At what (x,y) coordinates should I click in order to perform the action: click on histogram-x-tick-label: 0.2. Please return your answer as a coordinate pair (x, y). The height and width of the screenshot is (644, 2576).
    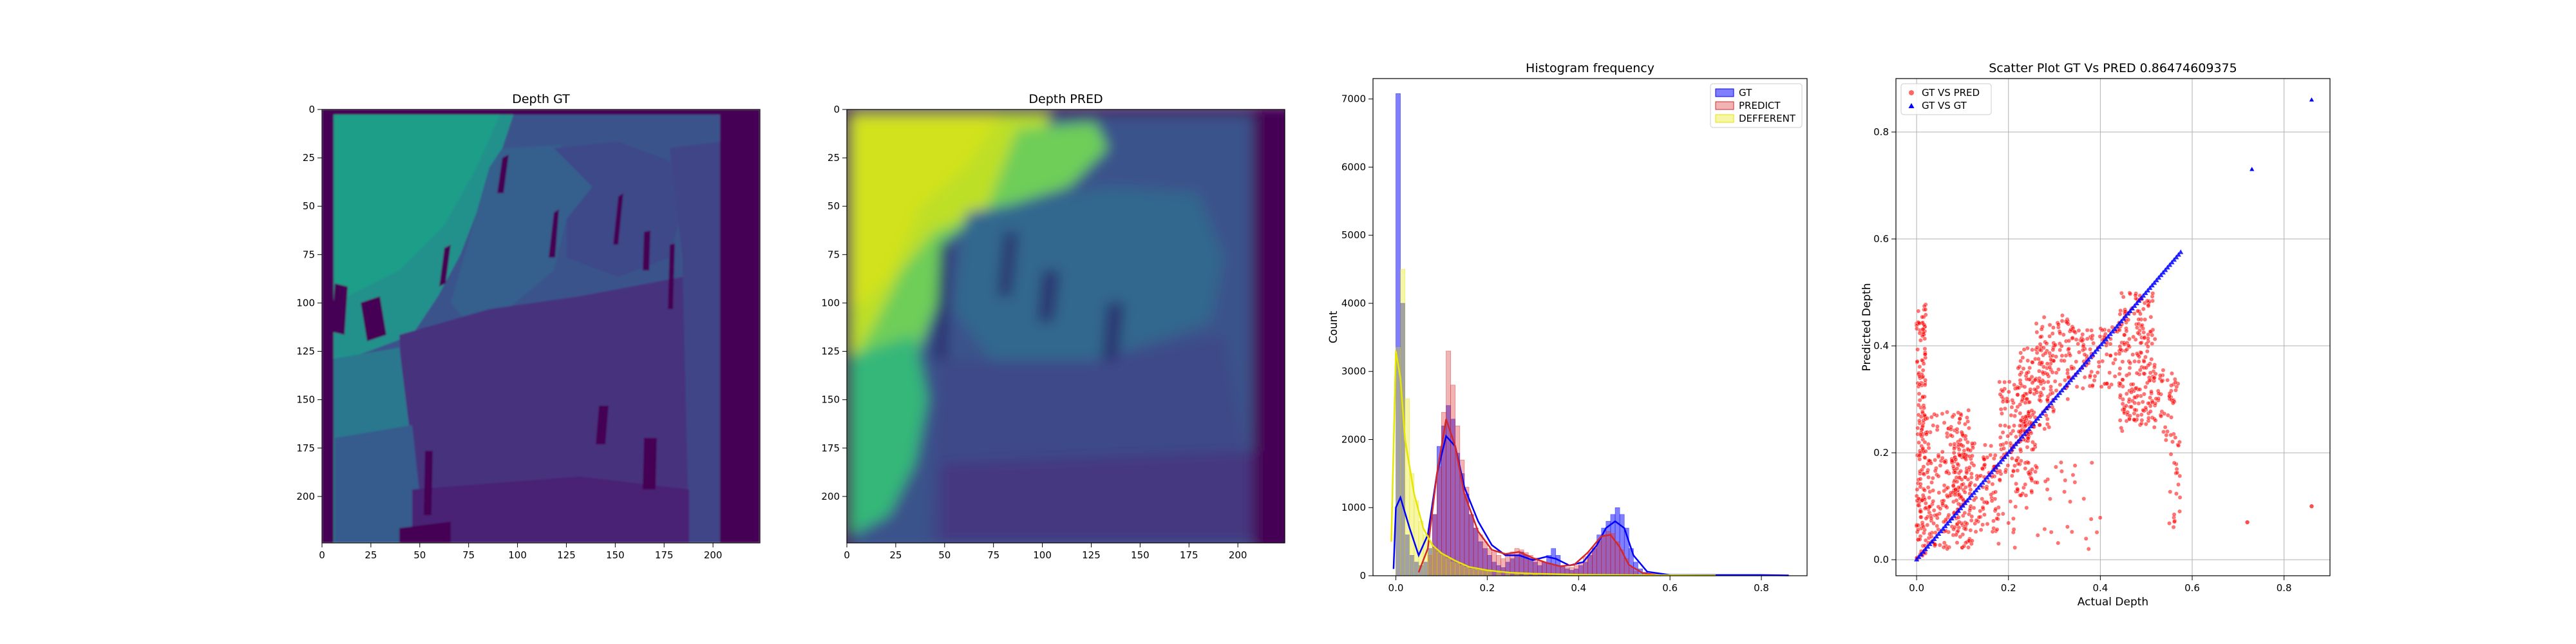
    Looking at the image, I should click on (1487, 588).